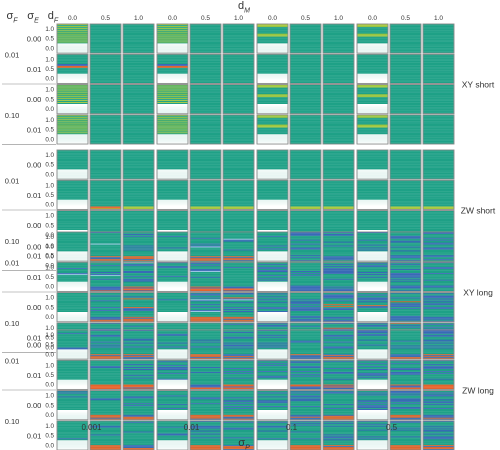  I want to click on sigma-f-header: σF, so click(12, 17).